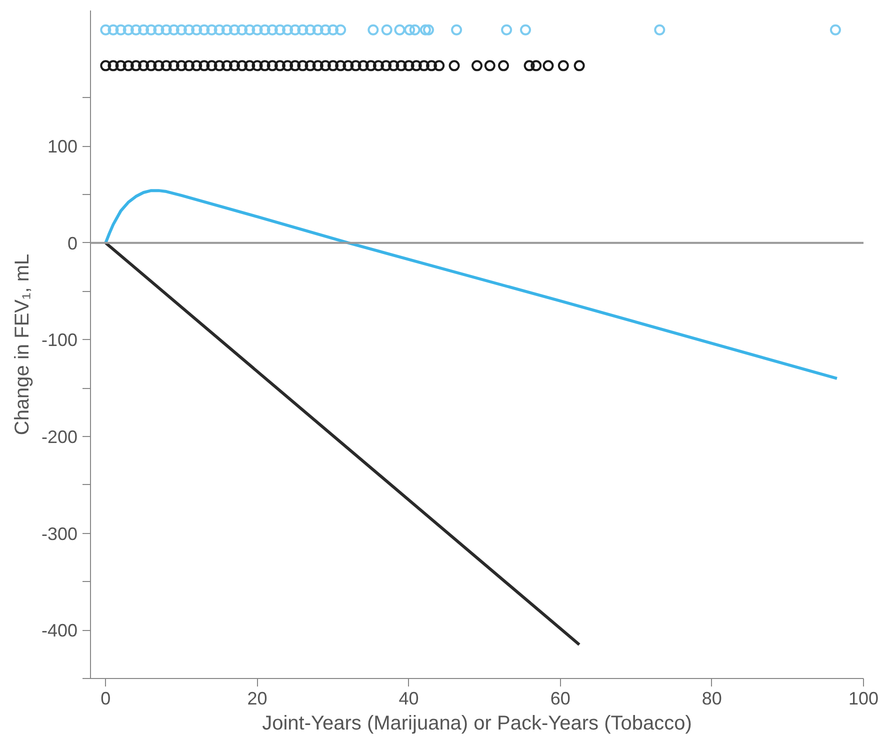  Describe the element at coordinates (257, 698) in the screenshot. I see `x-tick-label: 20` at that location.